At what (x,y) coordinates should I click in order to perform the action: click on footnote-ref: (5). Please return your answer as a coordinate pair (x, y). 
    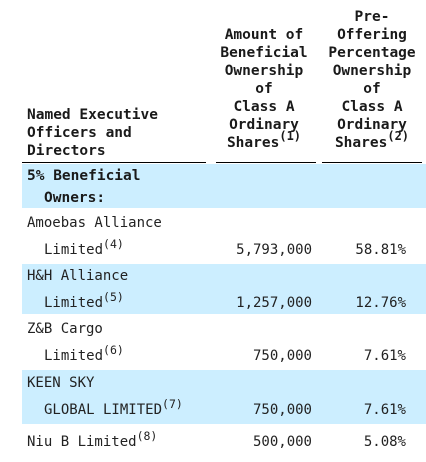
    Looking at the image, I should click on (113, 297).